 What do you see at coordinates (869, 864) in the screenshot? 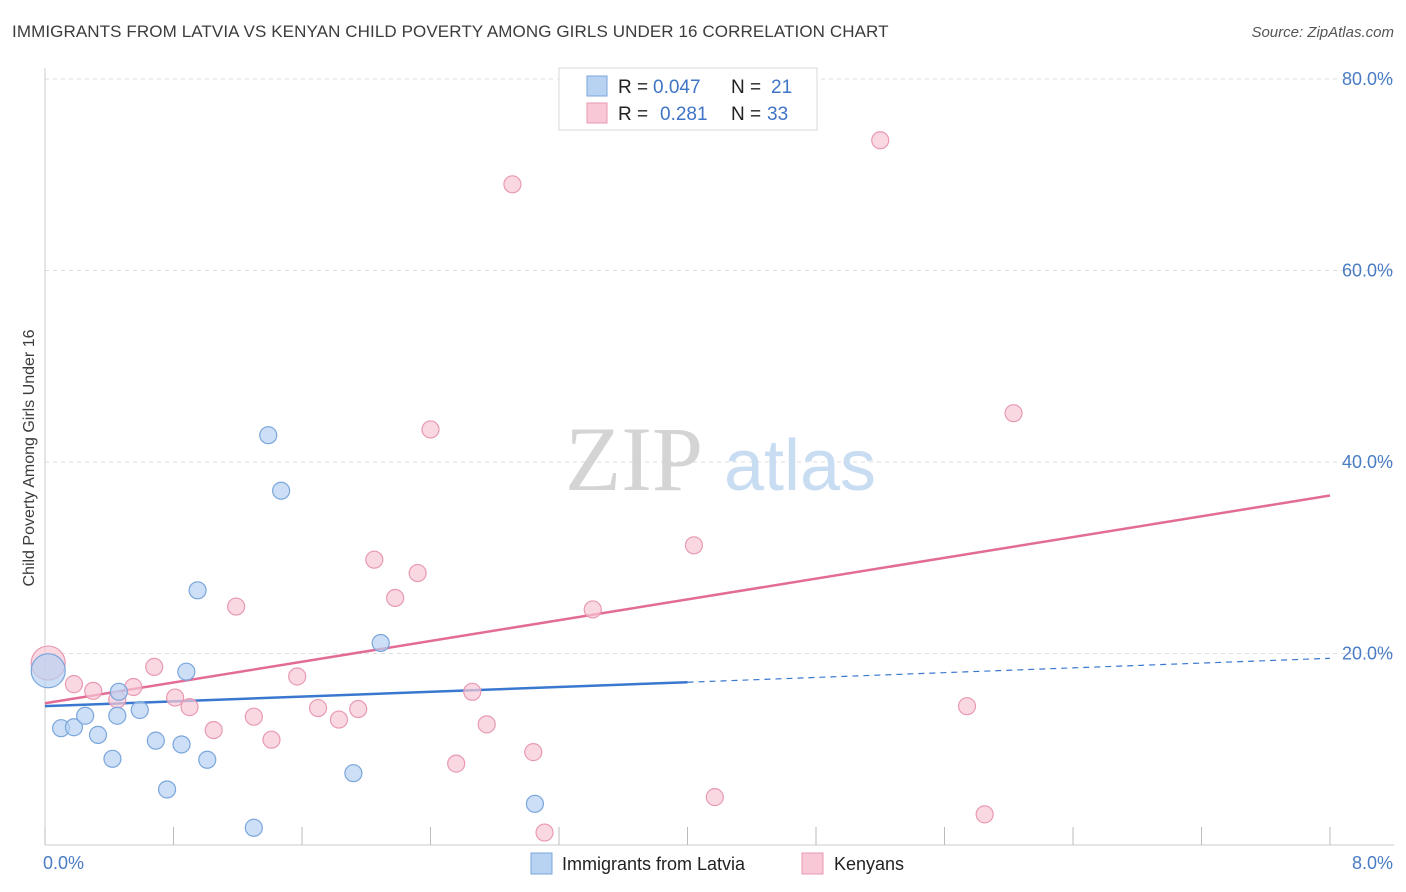
I see `bottom-legend-label-kenyans: Kenyans` at bounding box center [869, 864].